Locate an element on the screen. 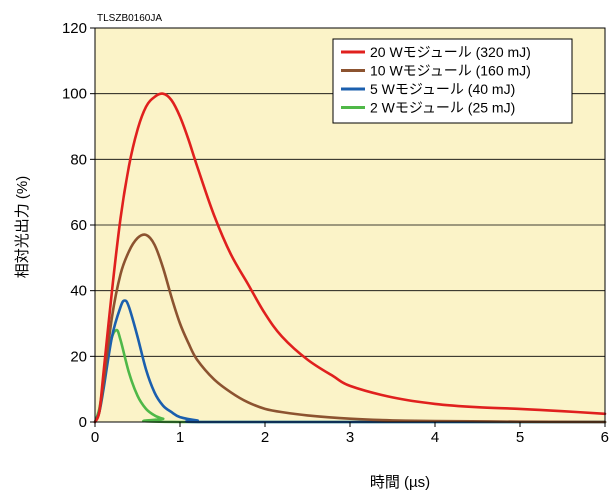  x-tick-label: 5 is located at coordinates (520, 437).